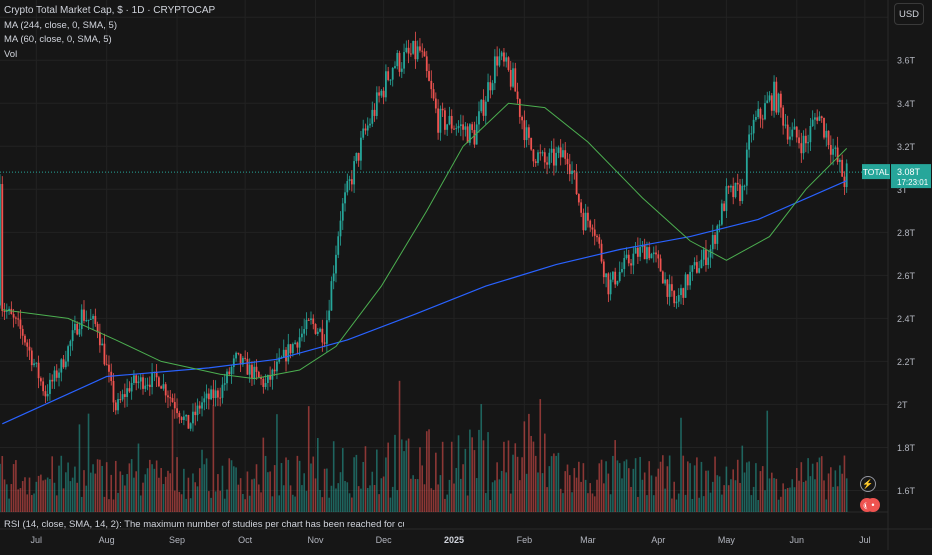  Describe the element at coordinates (58, 39) in the screenshot. I see `ma60-legend: MA (60, close, 0, SMA, 5)` at that location.